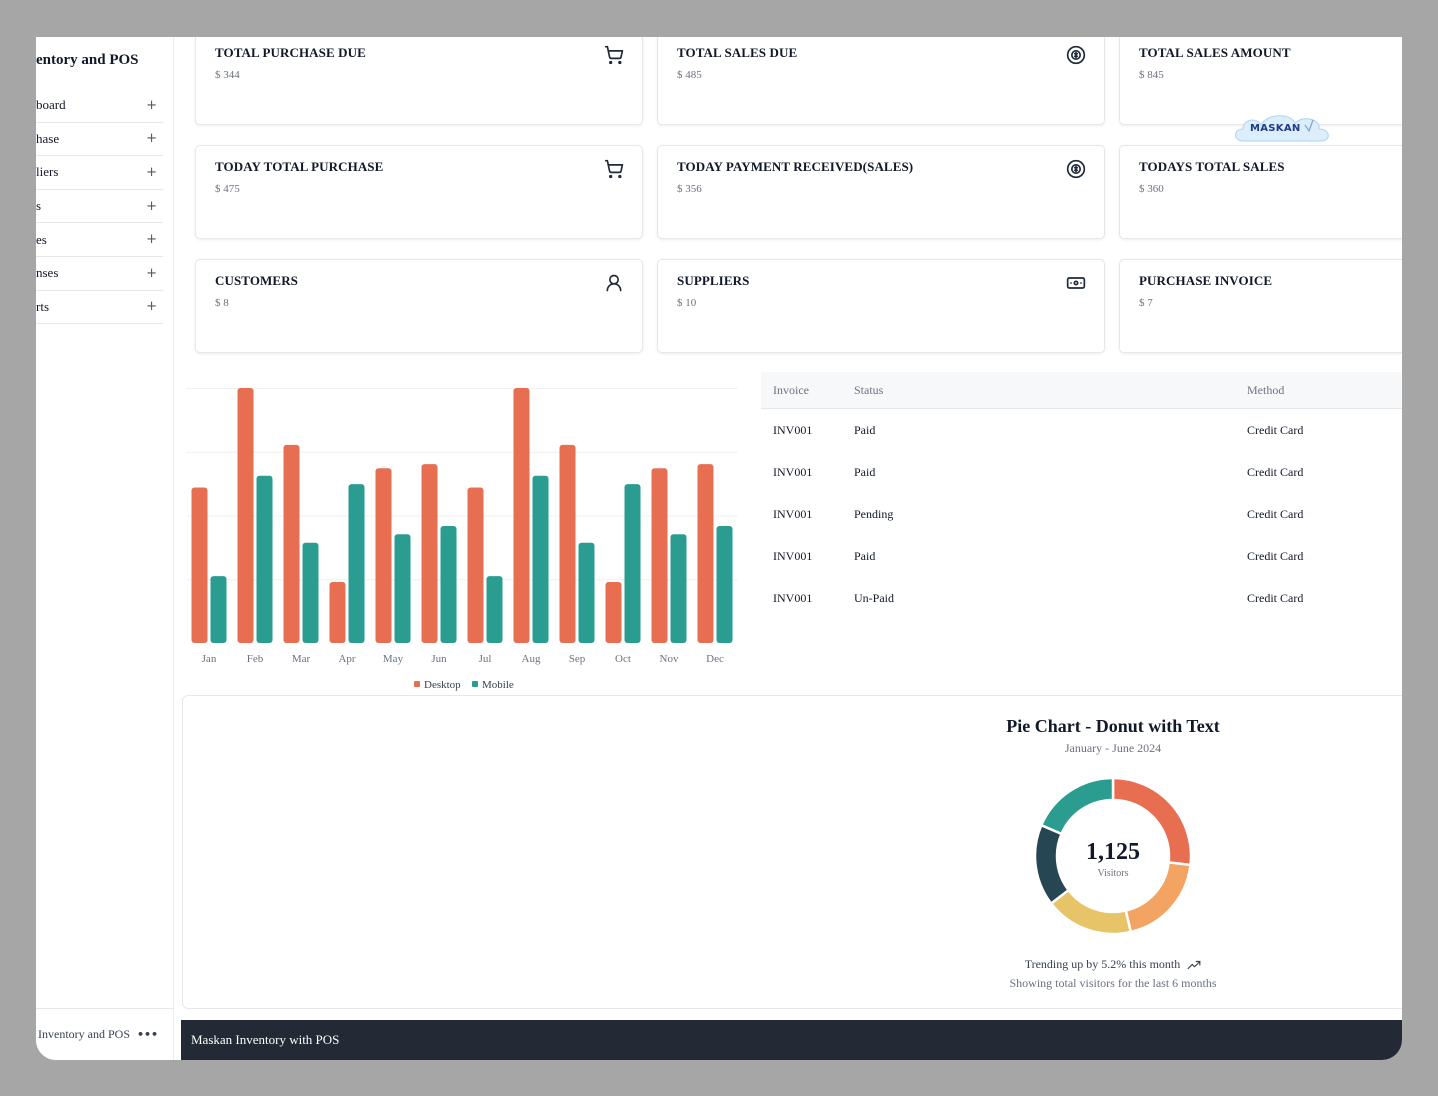  What do you see at coordinates (869, 390) in the screenshot?
I see `column-header-status: Status` at bounding box center [869, 390].